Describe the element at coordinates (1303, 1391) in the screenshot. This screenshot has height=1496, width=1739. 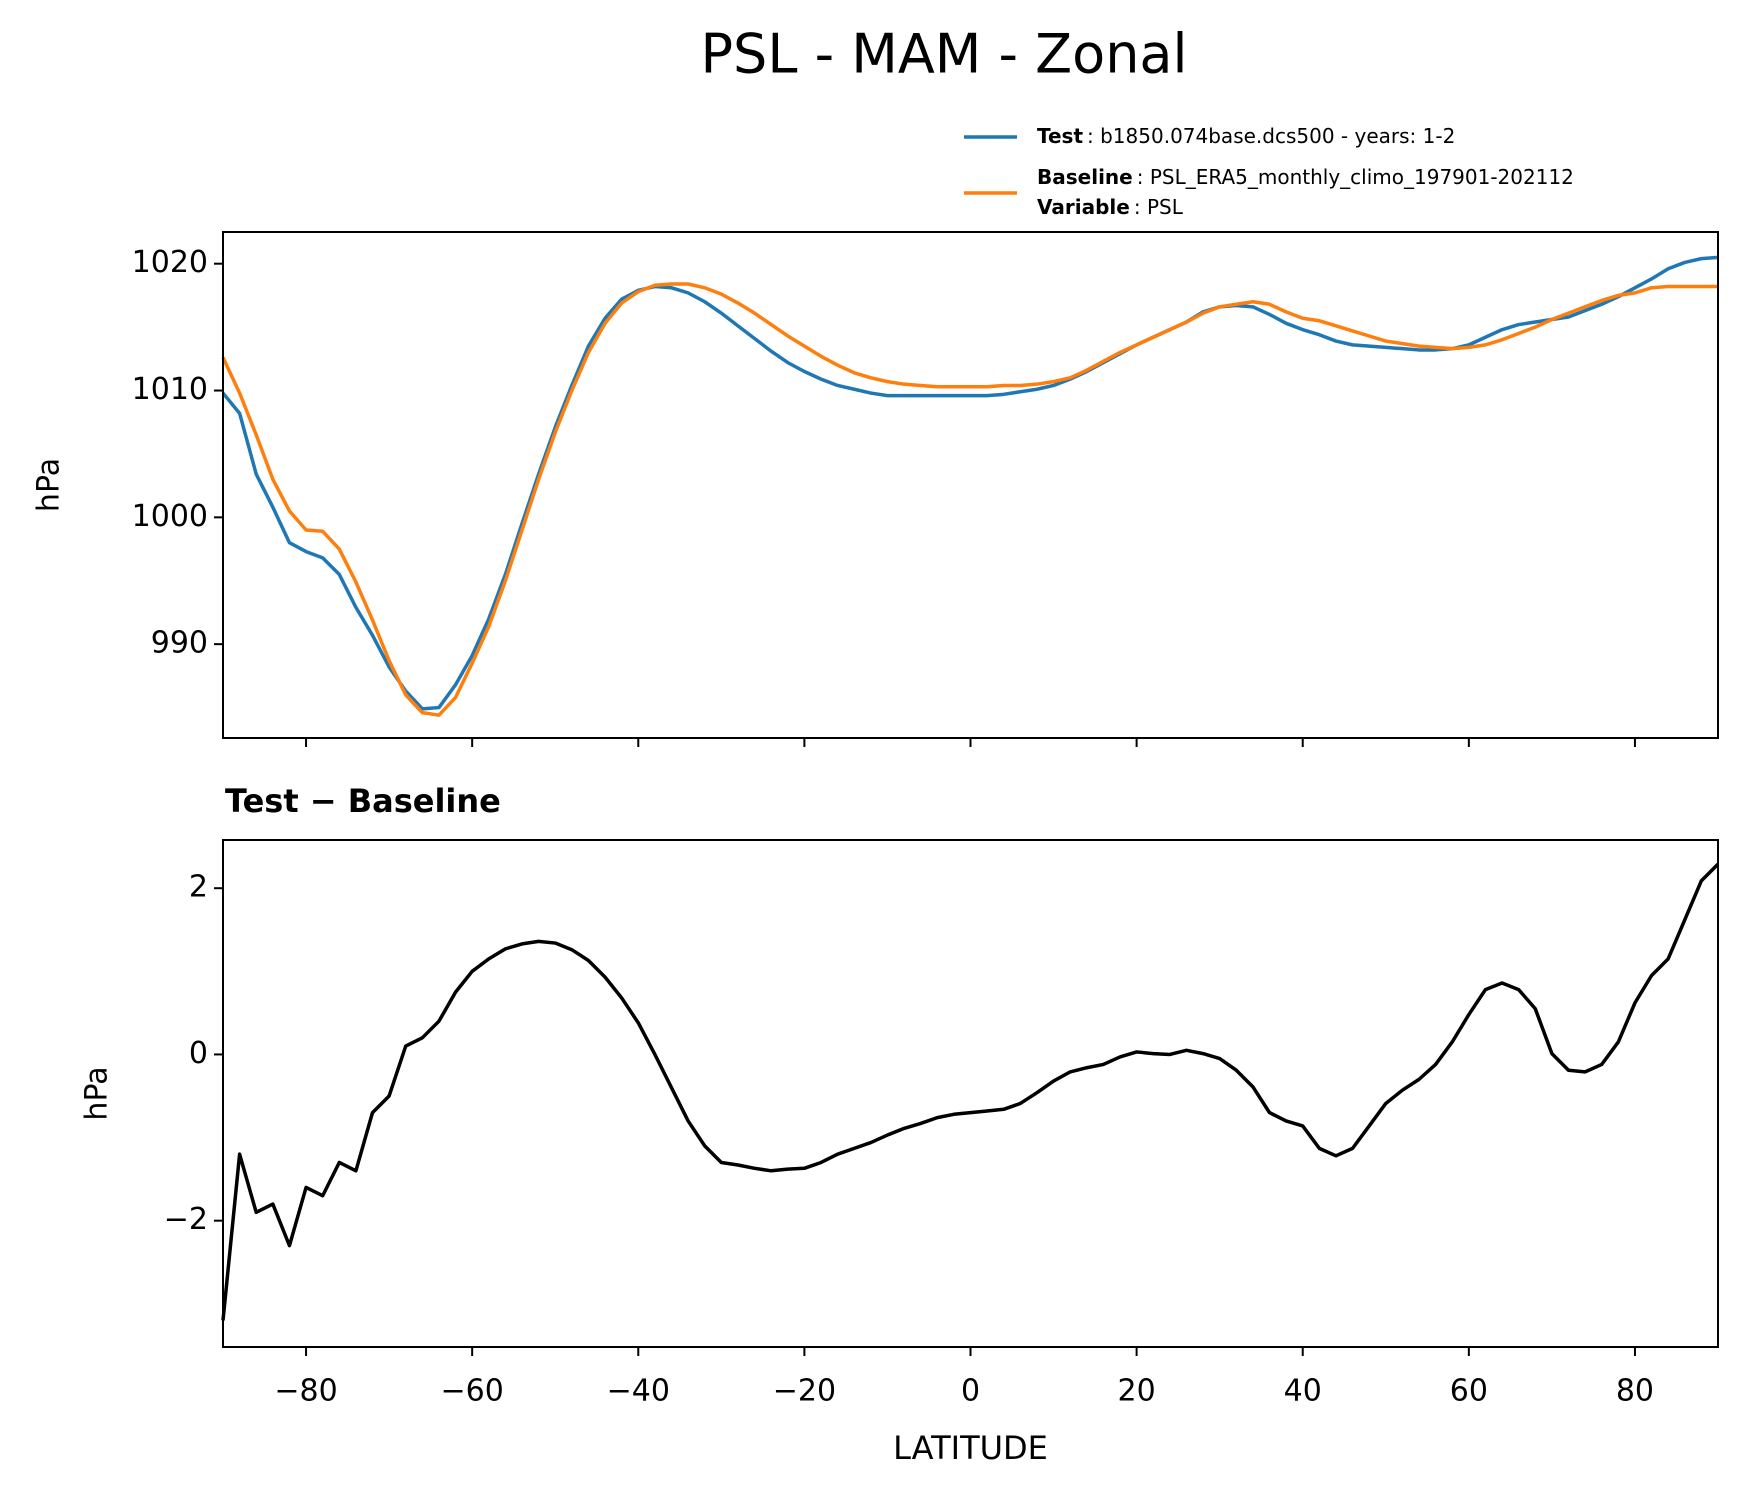
I see `x-tick-label: 40` at that location.